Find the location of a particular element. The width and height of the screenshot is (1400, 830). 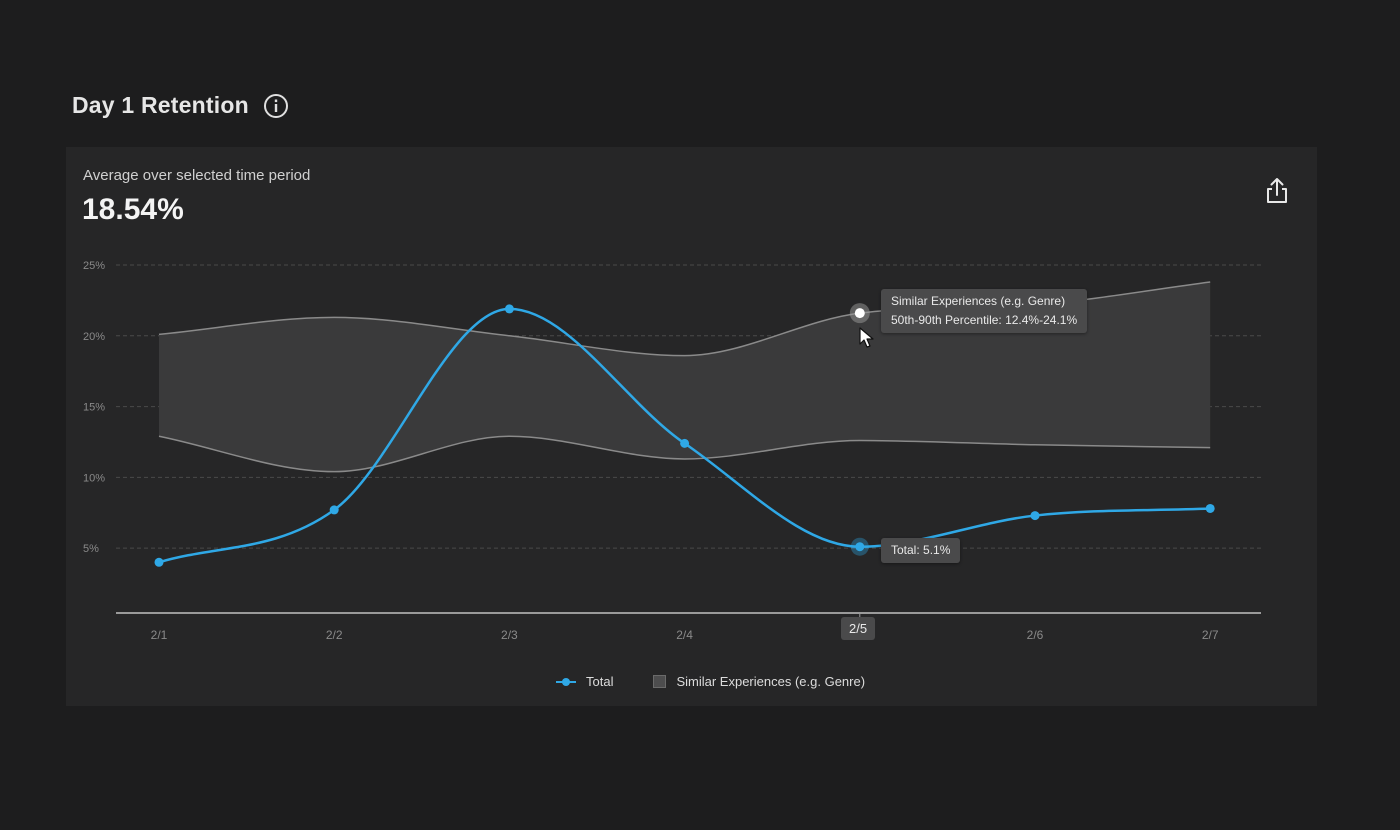

legend-label-total: Total is located at coordinates (600, 681).